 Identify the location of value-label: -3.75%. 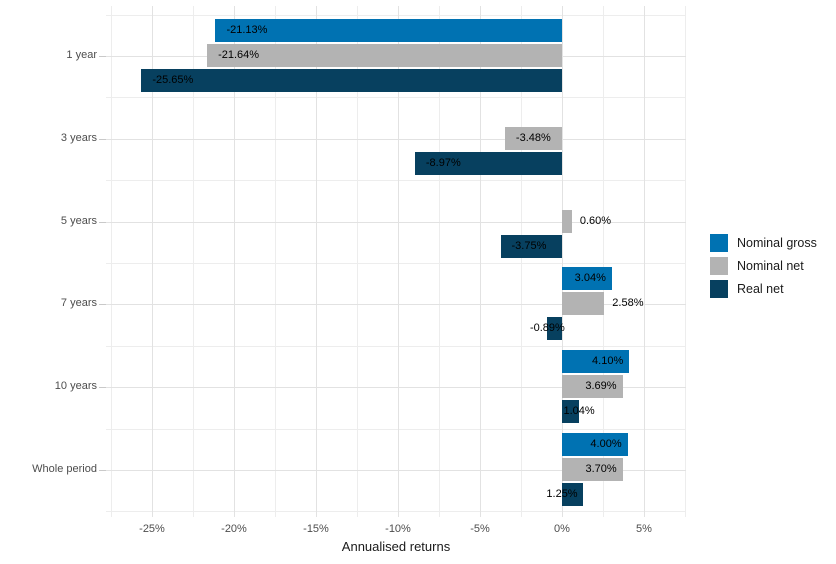
(529, 245).